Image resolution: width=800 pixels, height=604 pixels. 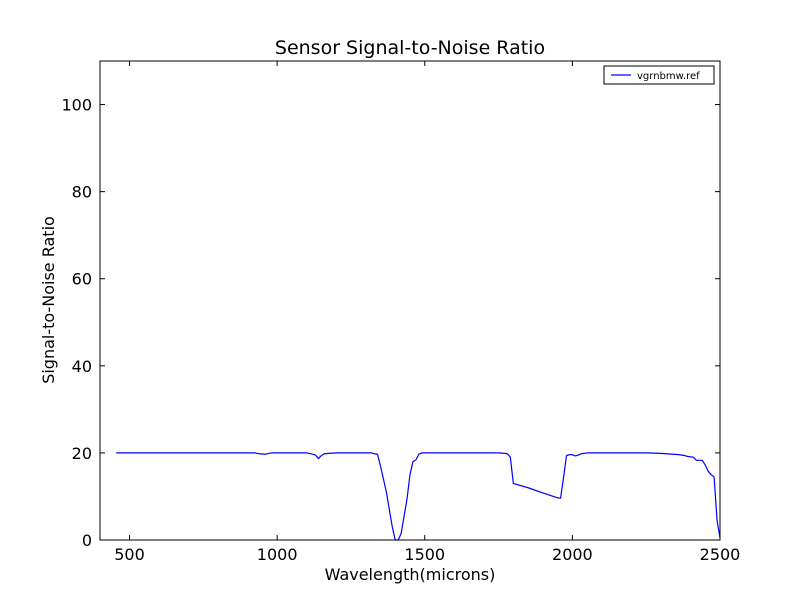 What do you see at coordinates (76, 105) in the screenshot?
I see `y-tick-label: 100` at bounding box center [76, 105].